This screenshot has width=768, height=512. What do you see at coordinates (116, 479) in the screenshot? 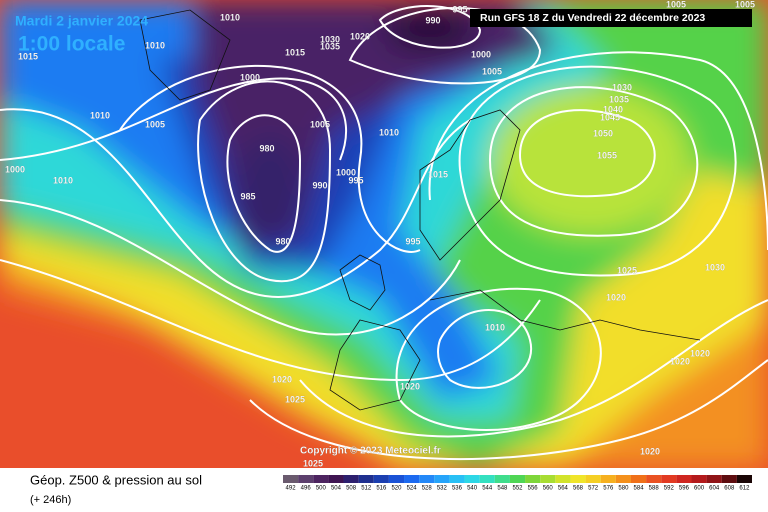
I see `footer-title: Géop. Z500 & pression au sol` at bounding box center [116, 479].